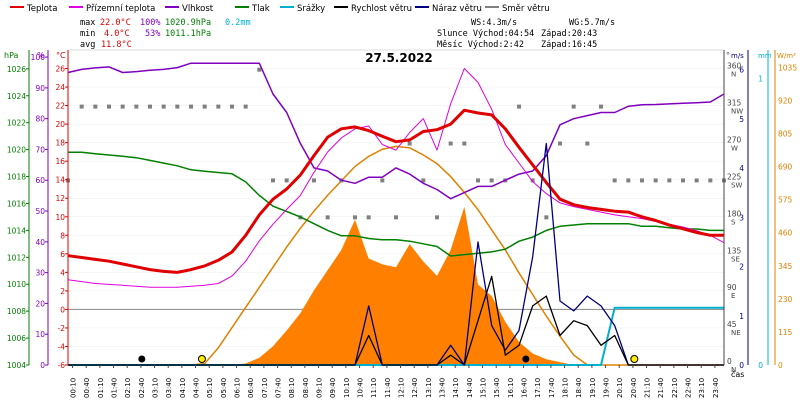 This screenshot has height=400, width=800. What do you see at coordinates (675, 388) in the screenshot?
I see `time-tick-label: 22:10` at bounding box center [675, 388].